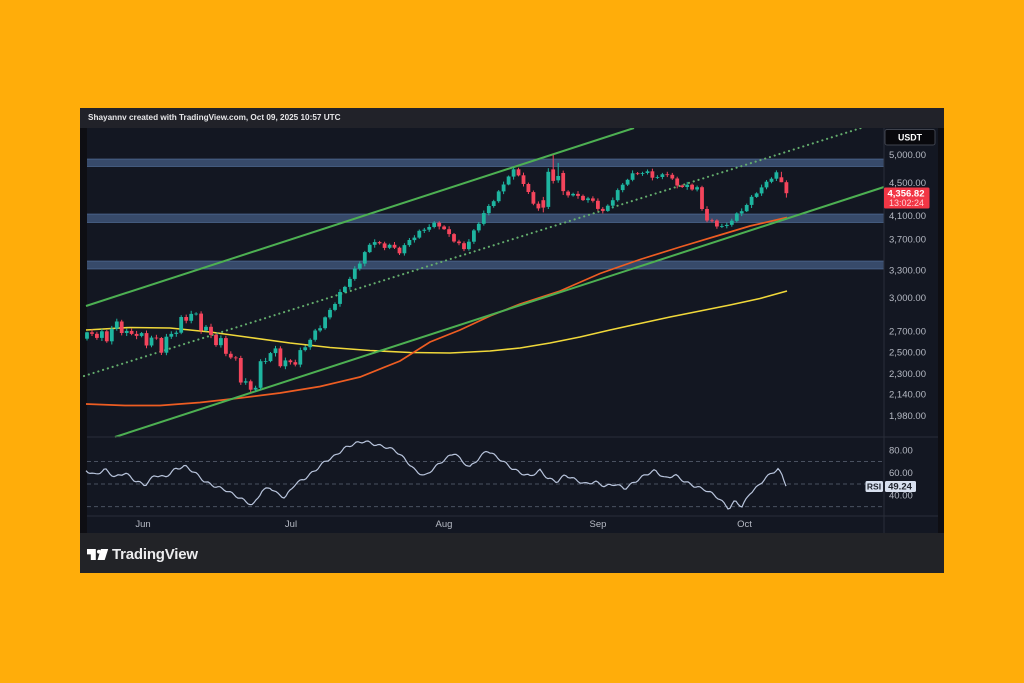  What do you see at coordinates (907, 394) in the screenshot?
I see `svg-text: 2,140.00` at bounding box center [907, 394].